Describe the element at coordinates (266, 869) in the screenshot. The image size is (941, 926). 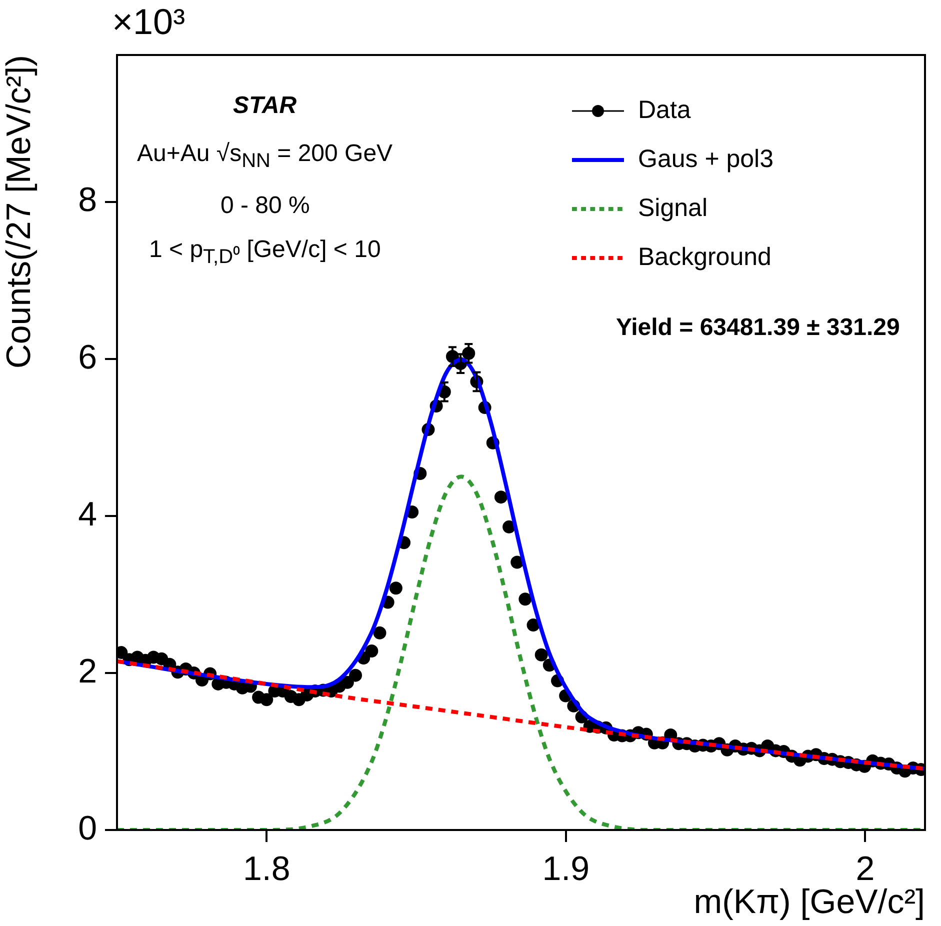
I see `x-tick-label: 1.8` at that location.